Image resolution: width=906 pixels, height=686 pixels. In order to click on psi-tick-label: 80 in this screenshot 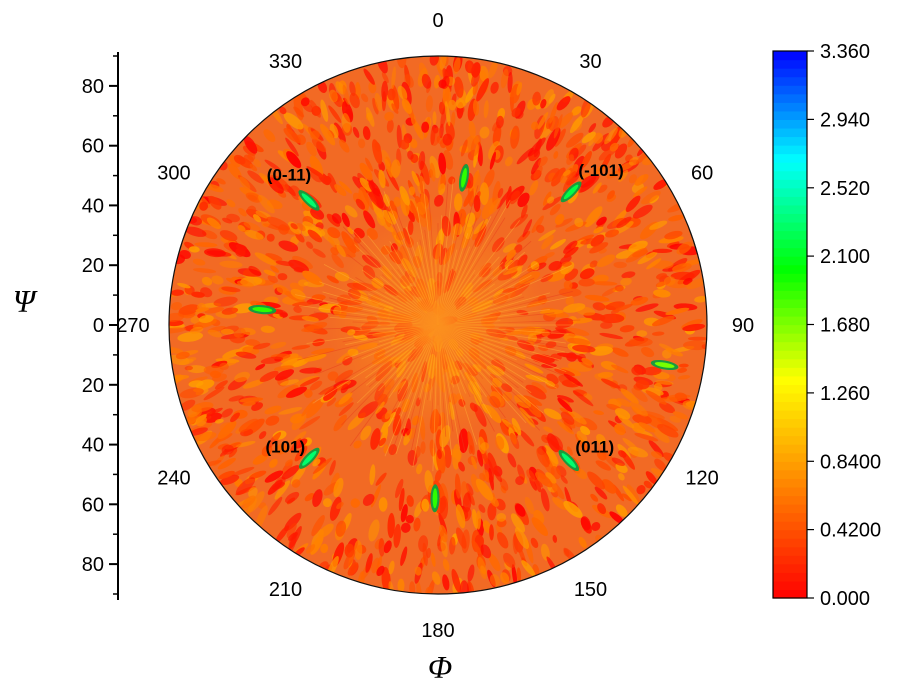, I will do `click(93, 87)`.